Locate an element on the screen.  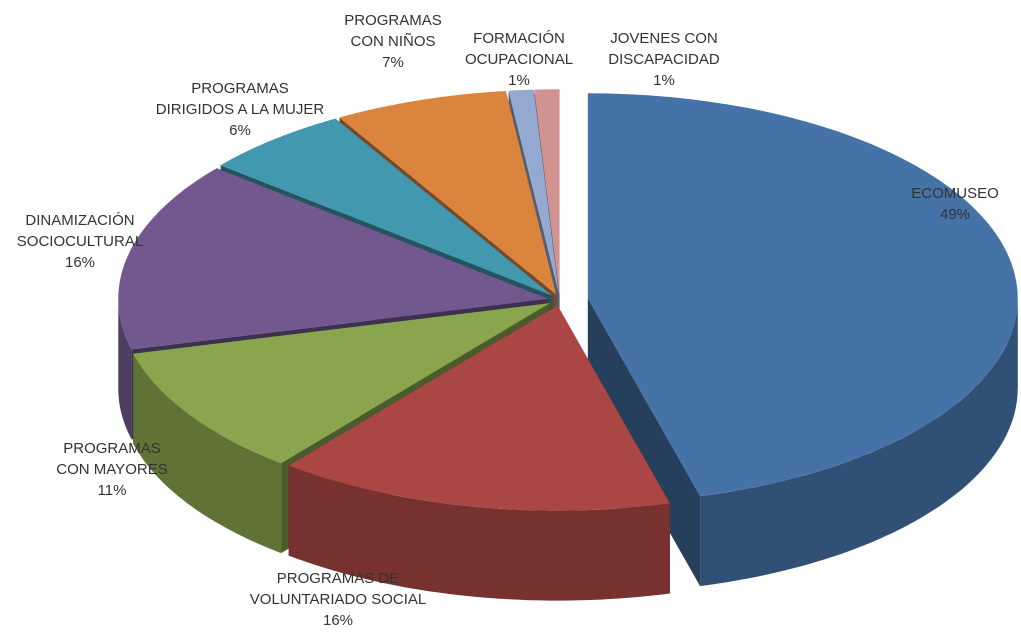
category-label: JOVENES CON DISCAPACIDAD is located at coordinates (664, 49).